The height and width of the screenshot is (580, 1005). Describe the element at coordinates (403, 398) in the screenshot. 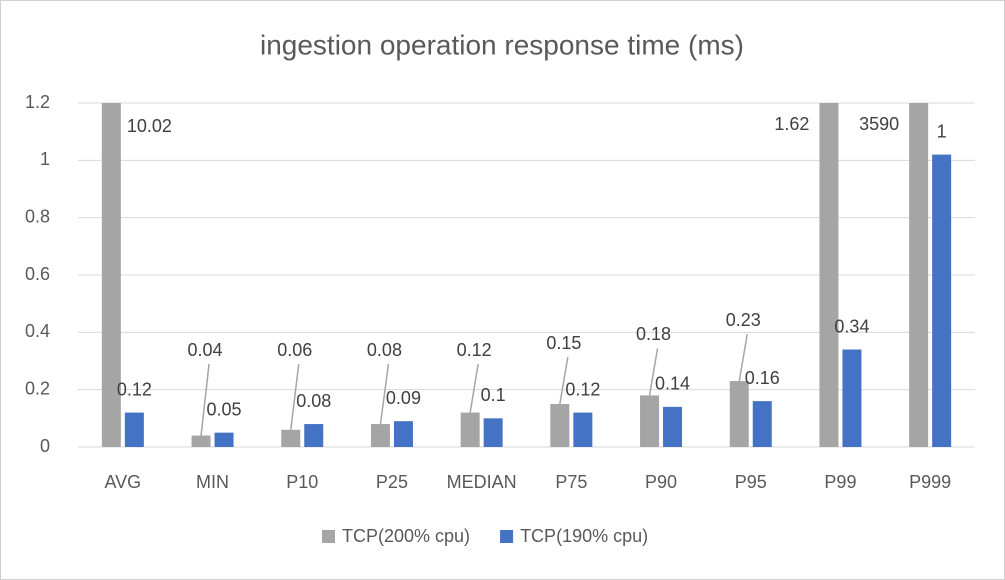

I see `data-label: 0.09` at that location.